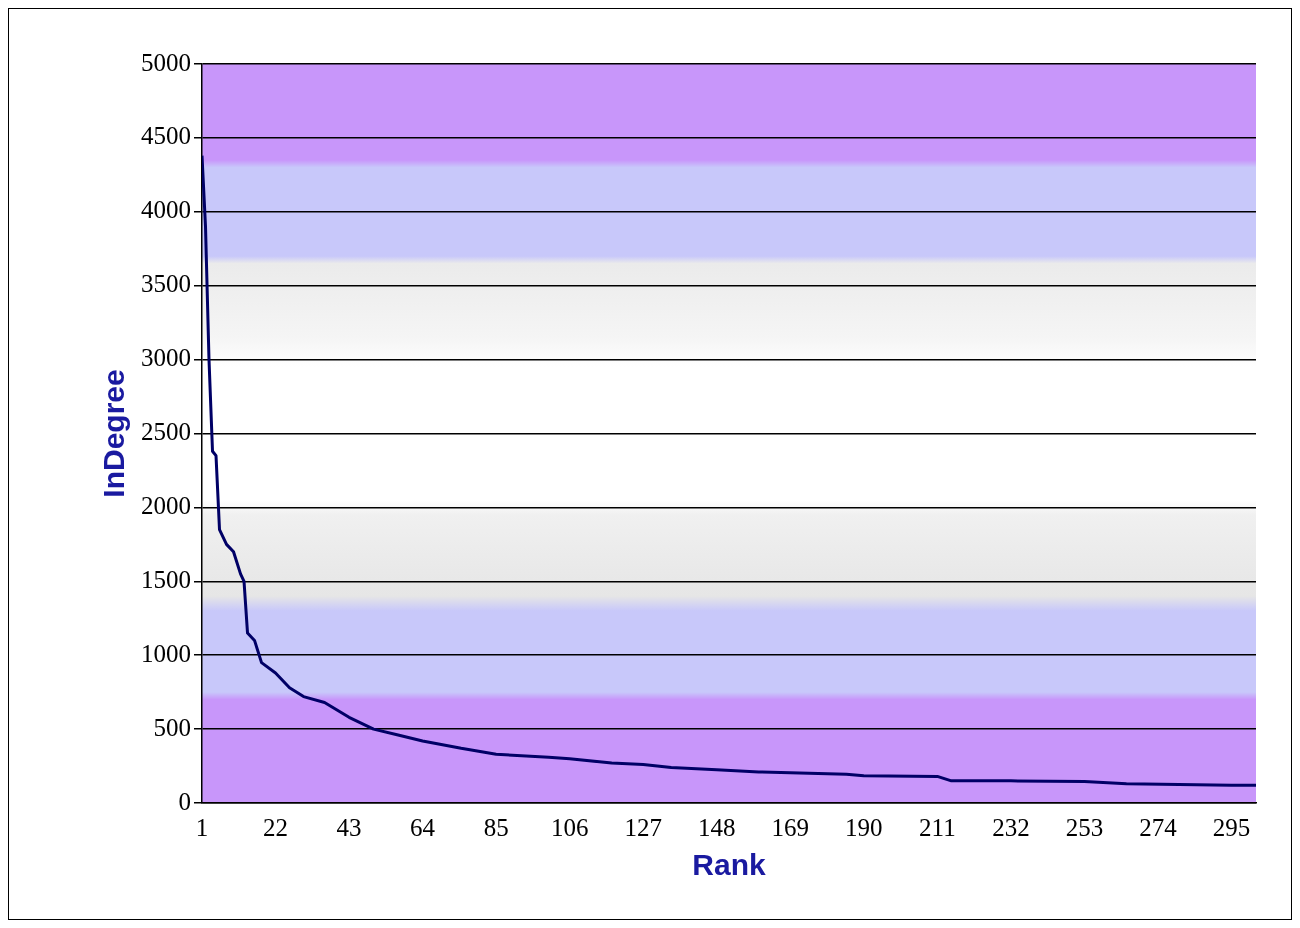  Describe the element at coordinates (202, 827) in the screenshot. I see `x-tick-label: 1` at that location.